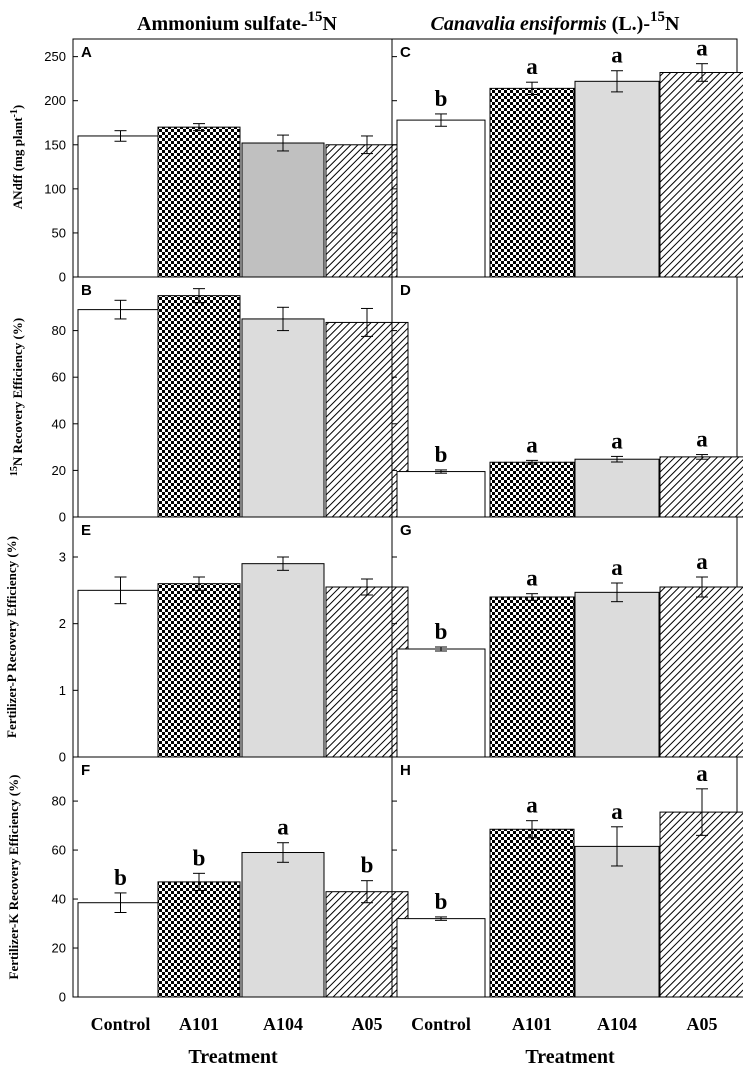  What do you see at coordinates (283, 1024) in the screenshot?
I see `x-cat-left-A104: A104` at bounding box center [283, 1024].